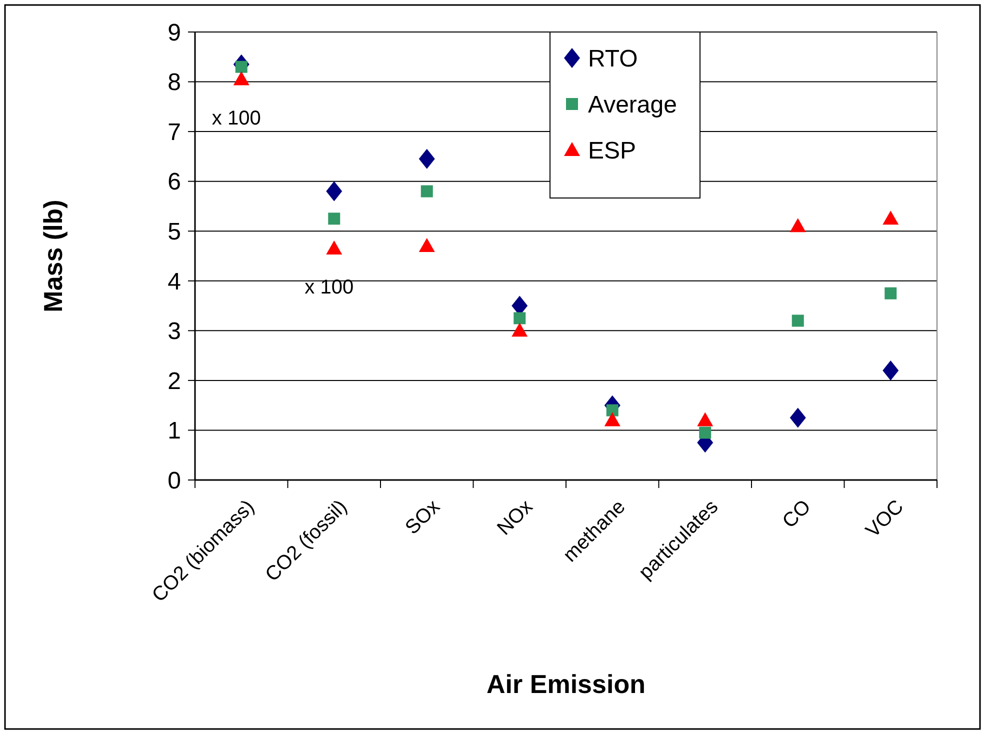 This screenshot has width=985, height=734. Describe the element at coordinates (632, 104) in the screenshot. I see `legend-label: Average` at that location.